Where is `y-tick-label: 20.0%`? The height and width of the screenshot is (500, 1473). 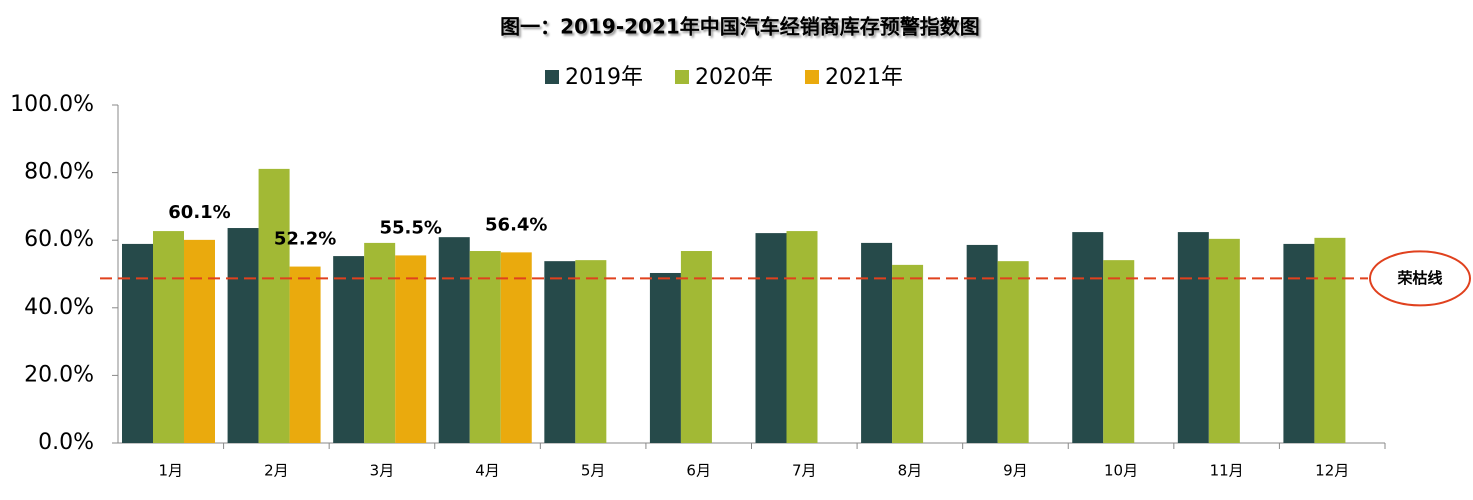 y-tick-label: 20.0% is located at coordinates (59, 374).